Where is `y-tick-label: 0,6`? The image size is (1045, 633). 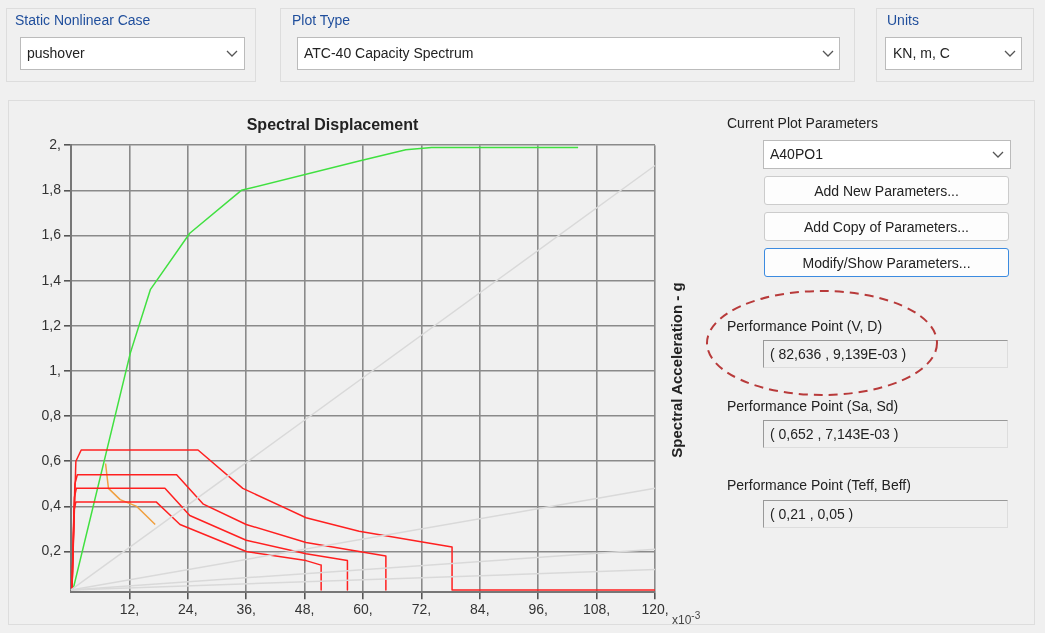
y-tick-label: 0,6 is located at coordinates (51, 460).